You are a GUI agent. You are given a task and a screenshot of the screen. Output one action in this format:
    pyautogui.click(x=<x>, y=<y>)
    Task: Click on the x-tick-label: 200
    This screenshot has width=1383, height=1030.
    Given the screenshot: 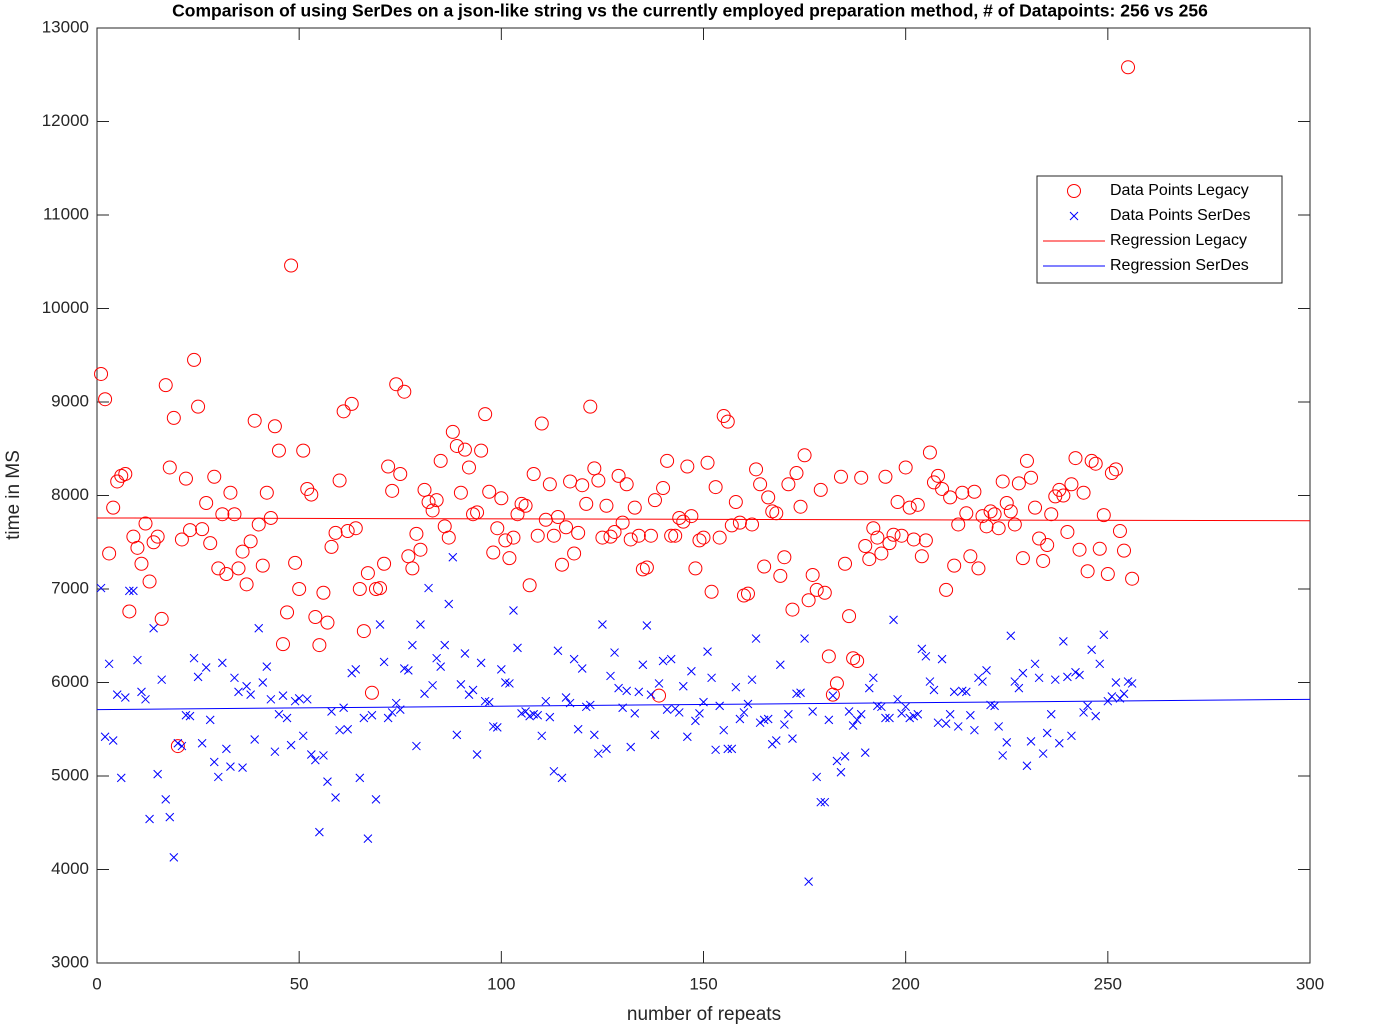 What is the action you would take?
    pyautogui.click(x=905, y=983)
    